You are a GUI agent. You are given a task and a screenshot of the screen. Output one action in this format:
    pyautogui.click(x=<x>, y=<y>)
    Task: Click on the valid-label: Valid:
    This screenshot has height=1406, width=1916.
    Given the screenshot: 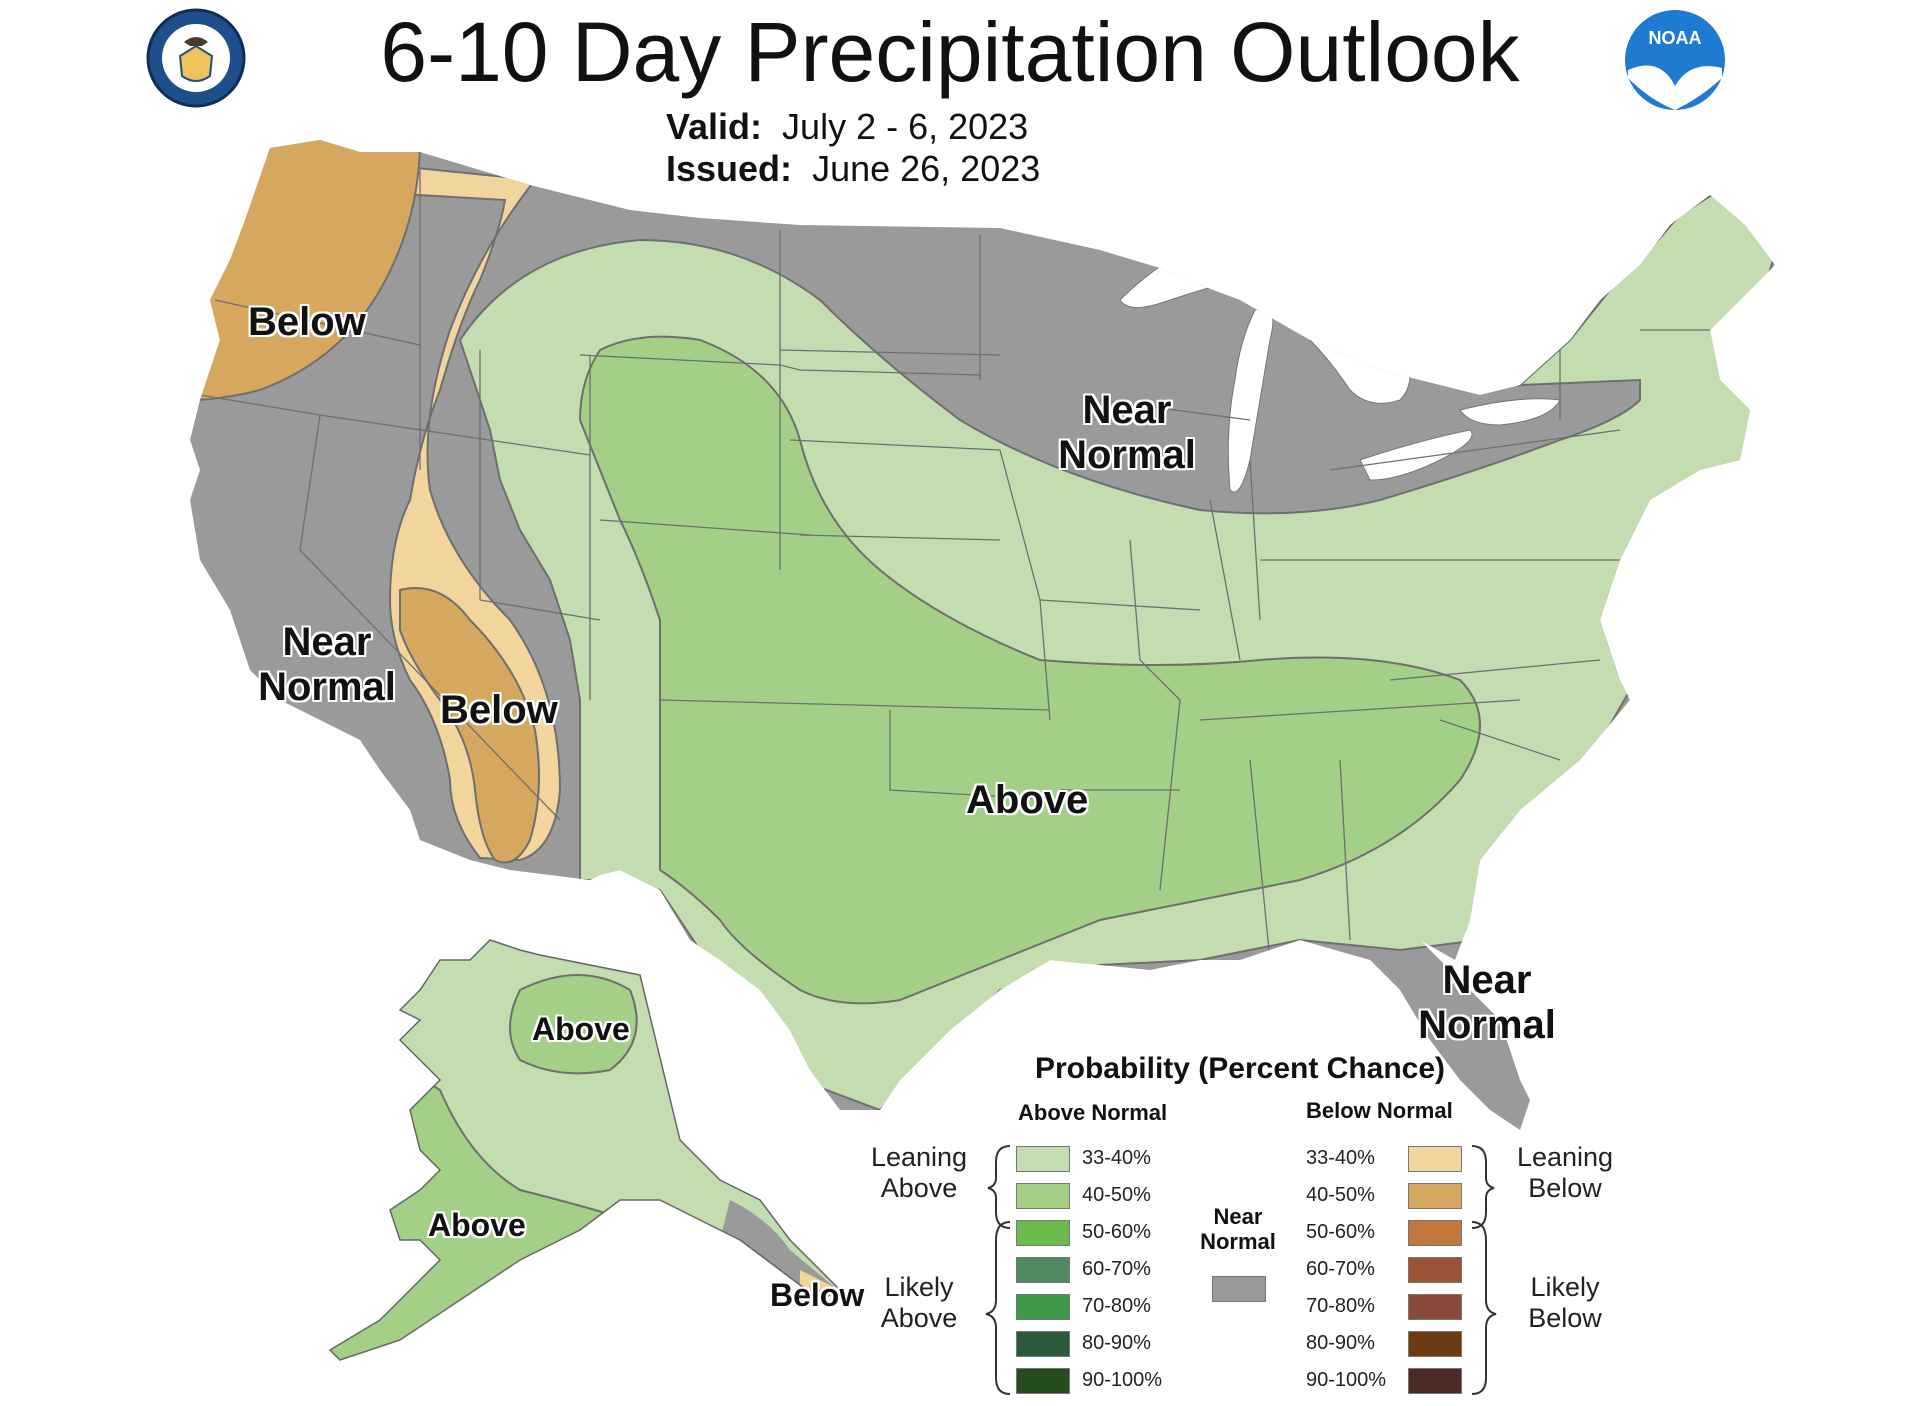 What is the action you would take?
    pyautogui.click(x=714, y=126)
    